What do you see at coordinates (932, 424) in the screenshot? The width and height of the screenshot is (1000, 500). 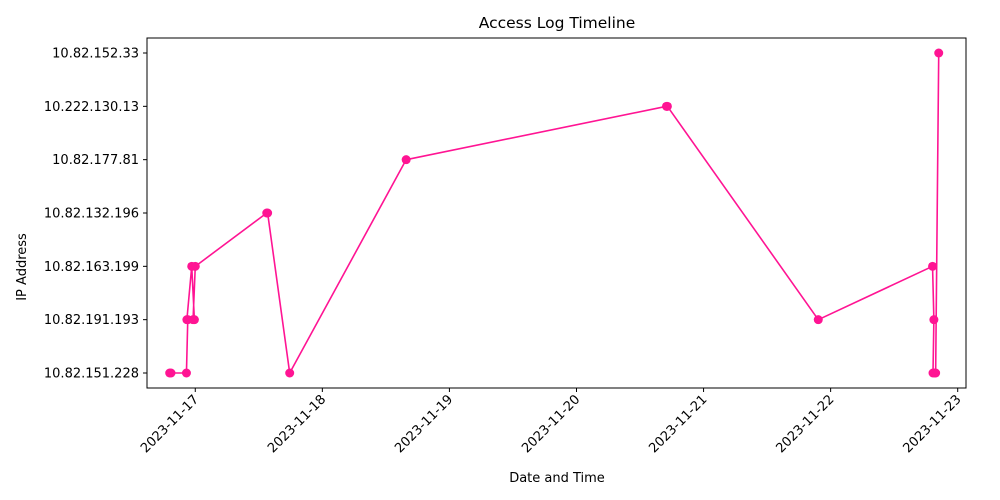 I see `x-tick-label: 2023-11-23` at bounding box center [932, 424].